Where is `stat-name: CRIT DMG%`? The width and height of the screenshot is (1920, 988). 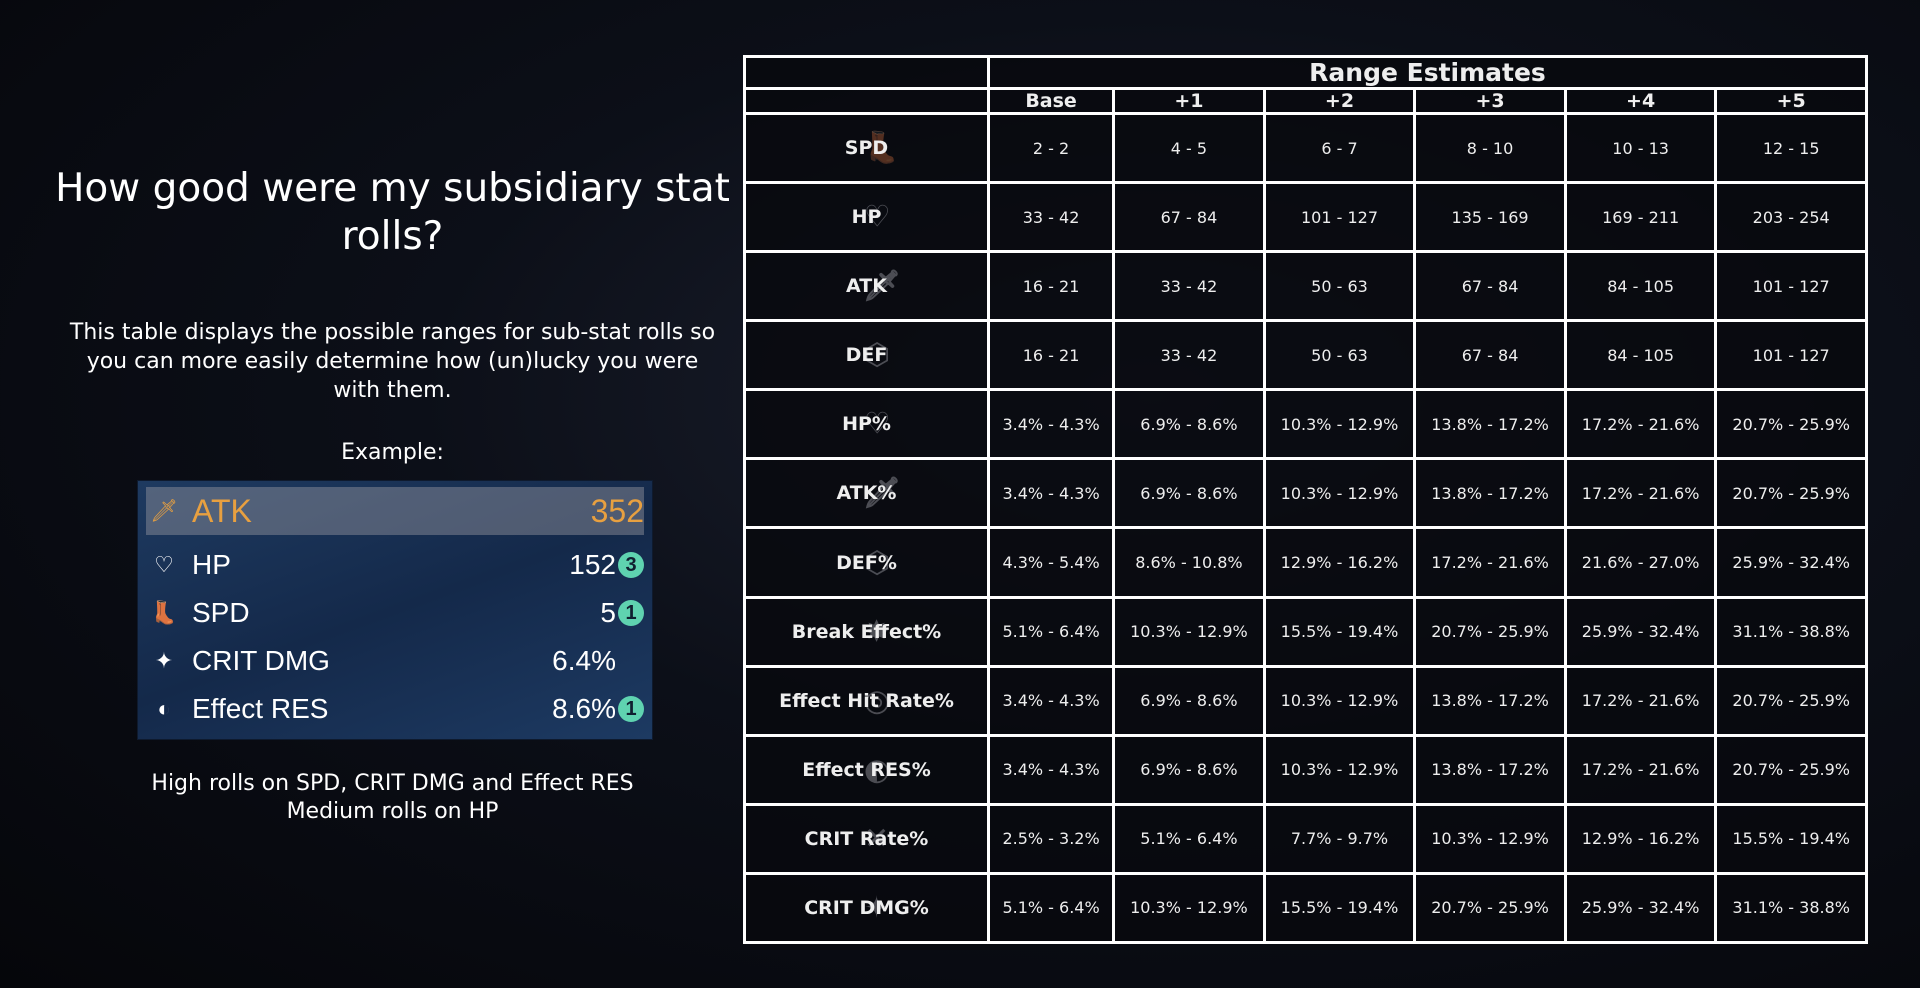 stat-name: CRIT DMG% is located at coordinates (866, 907).